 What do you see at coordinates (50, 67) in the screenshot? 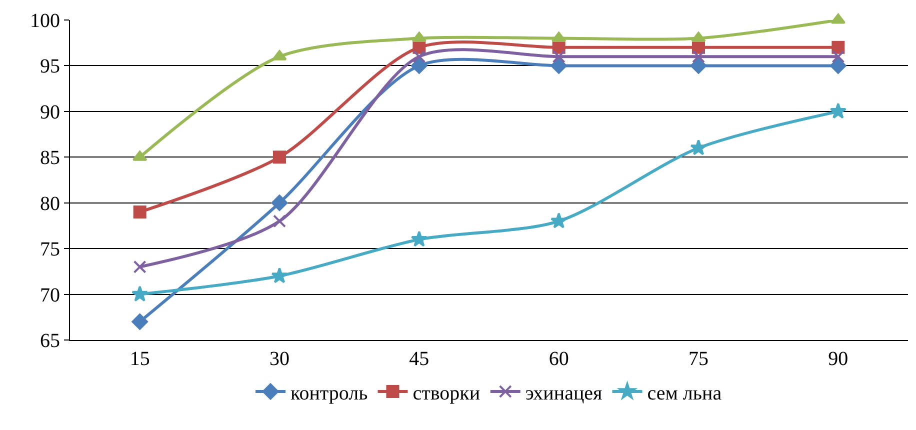
I see `y-tick-label: 95` at bounding box center [50, 67].